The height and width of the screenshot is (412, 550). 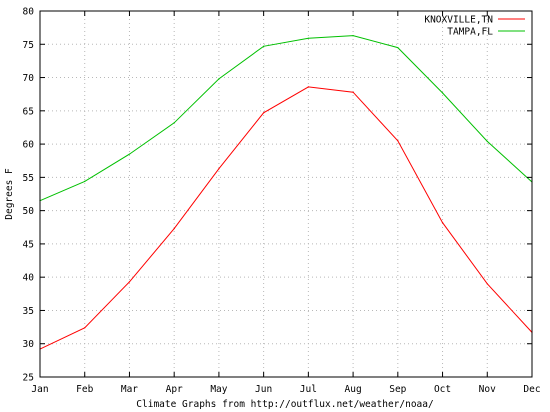 What do you see at coordinates (531, 389) in the screenshot?
I see `x-tick-label: Dec` at bounding box center [531, 389].